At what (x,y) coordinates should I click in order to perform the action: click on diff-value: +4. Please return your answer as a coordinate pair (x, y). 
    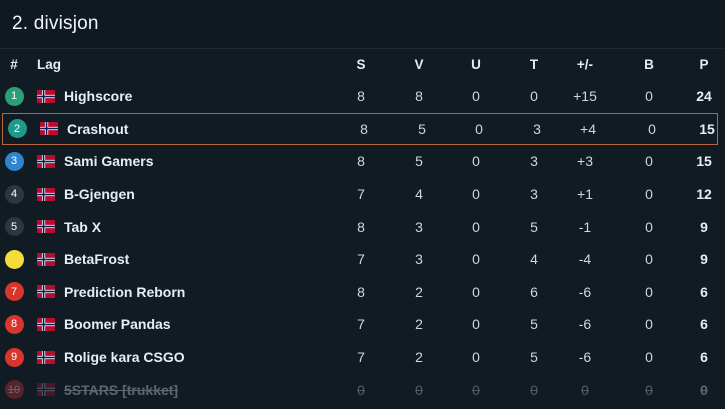
    Looking at the image, I should click on (588, 128).